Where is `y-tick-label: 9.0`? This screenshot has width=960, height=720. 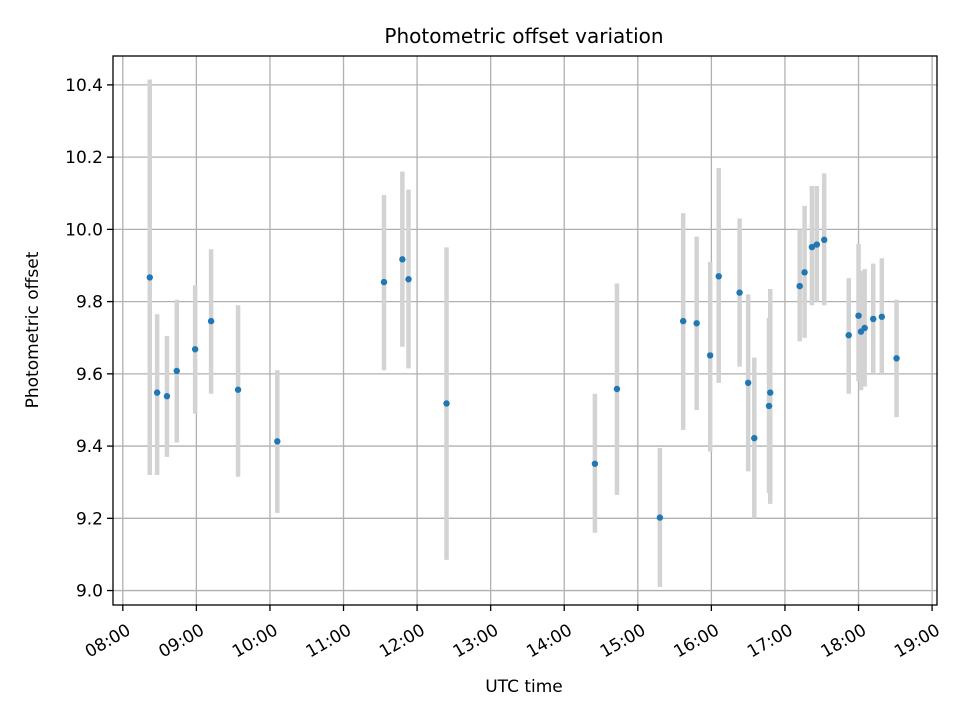 y-tick-label: 9.0 is located at coordinates (89, 592).